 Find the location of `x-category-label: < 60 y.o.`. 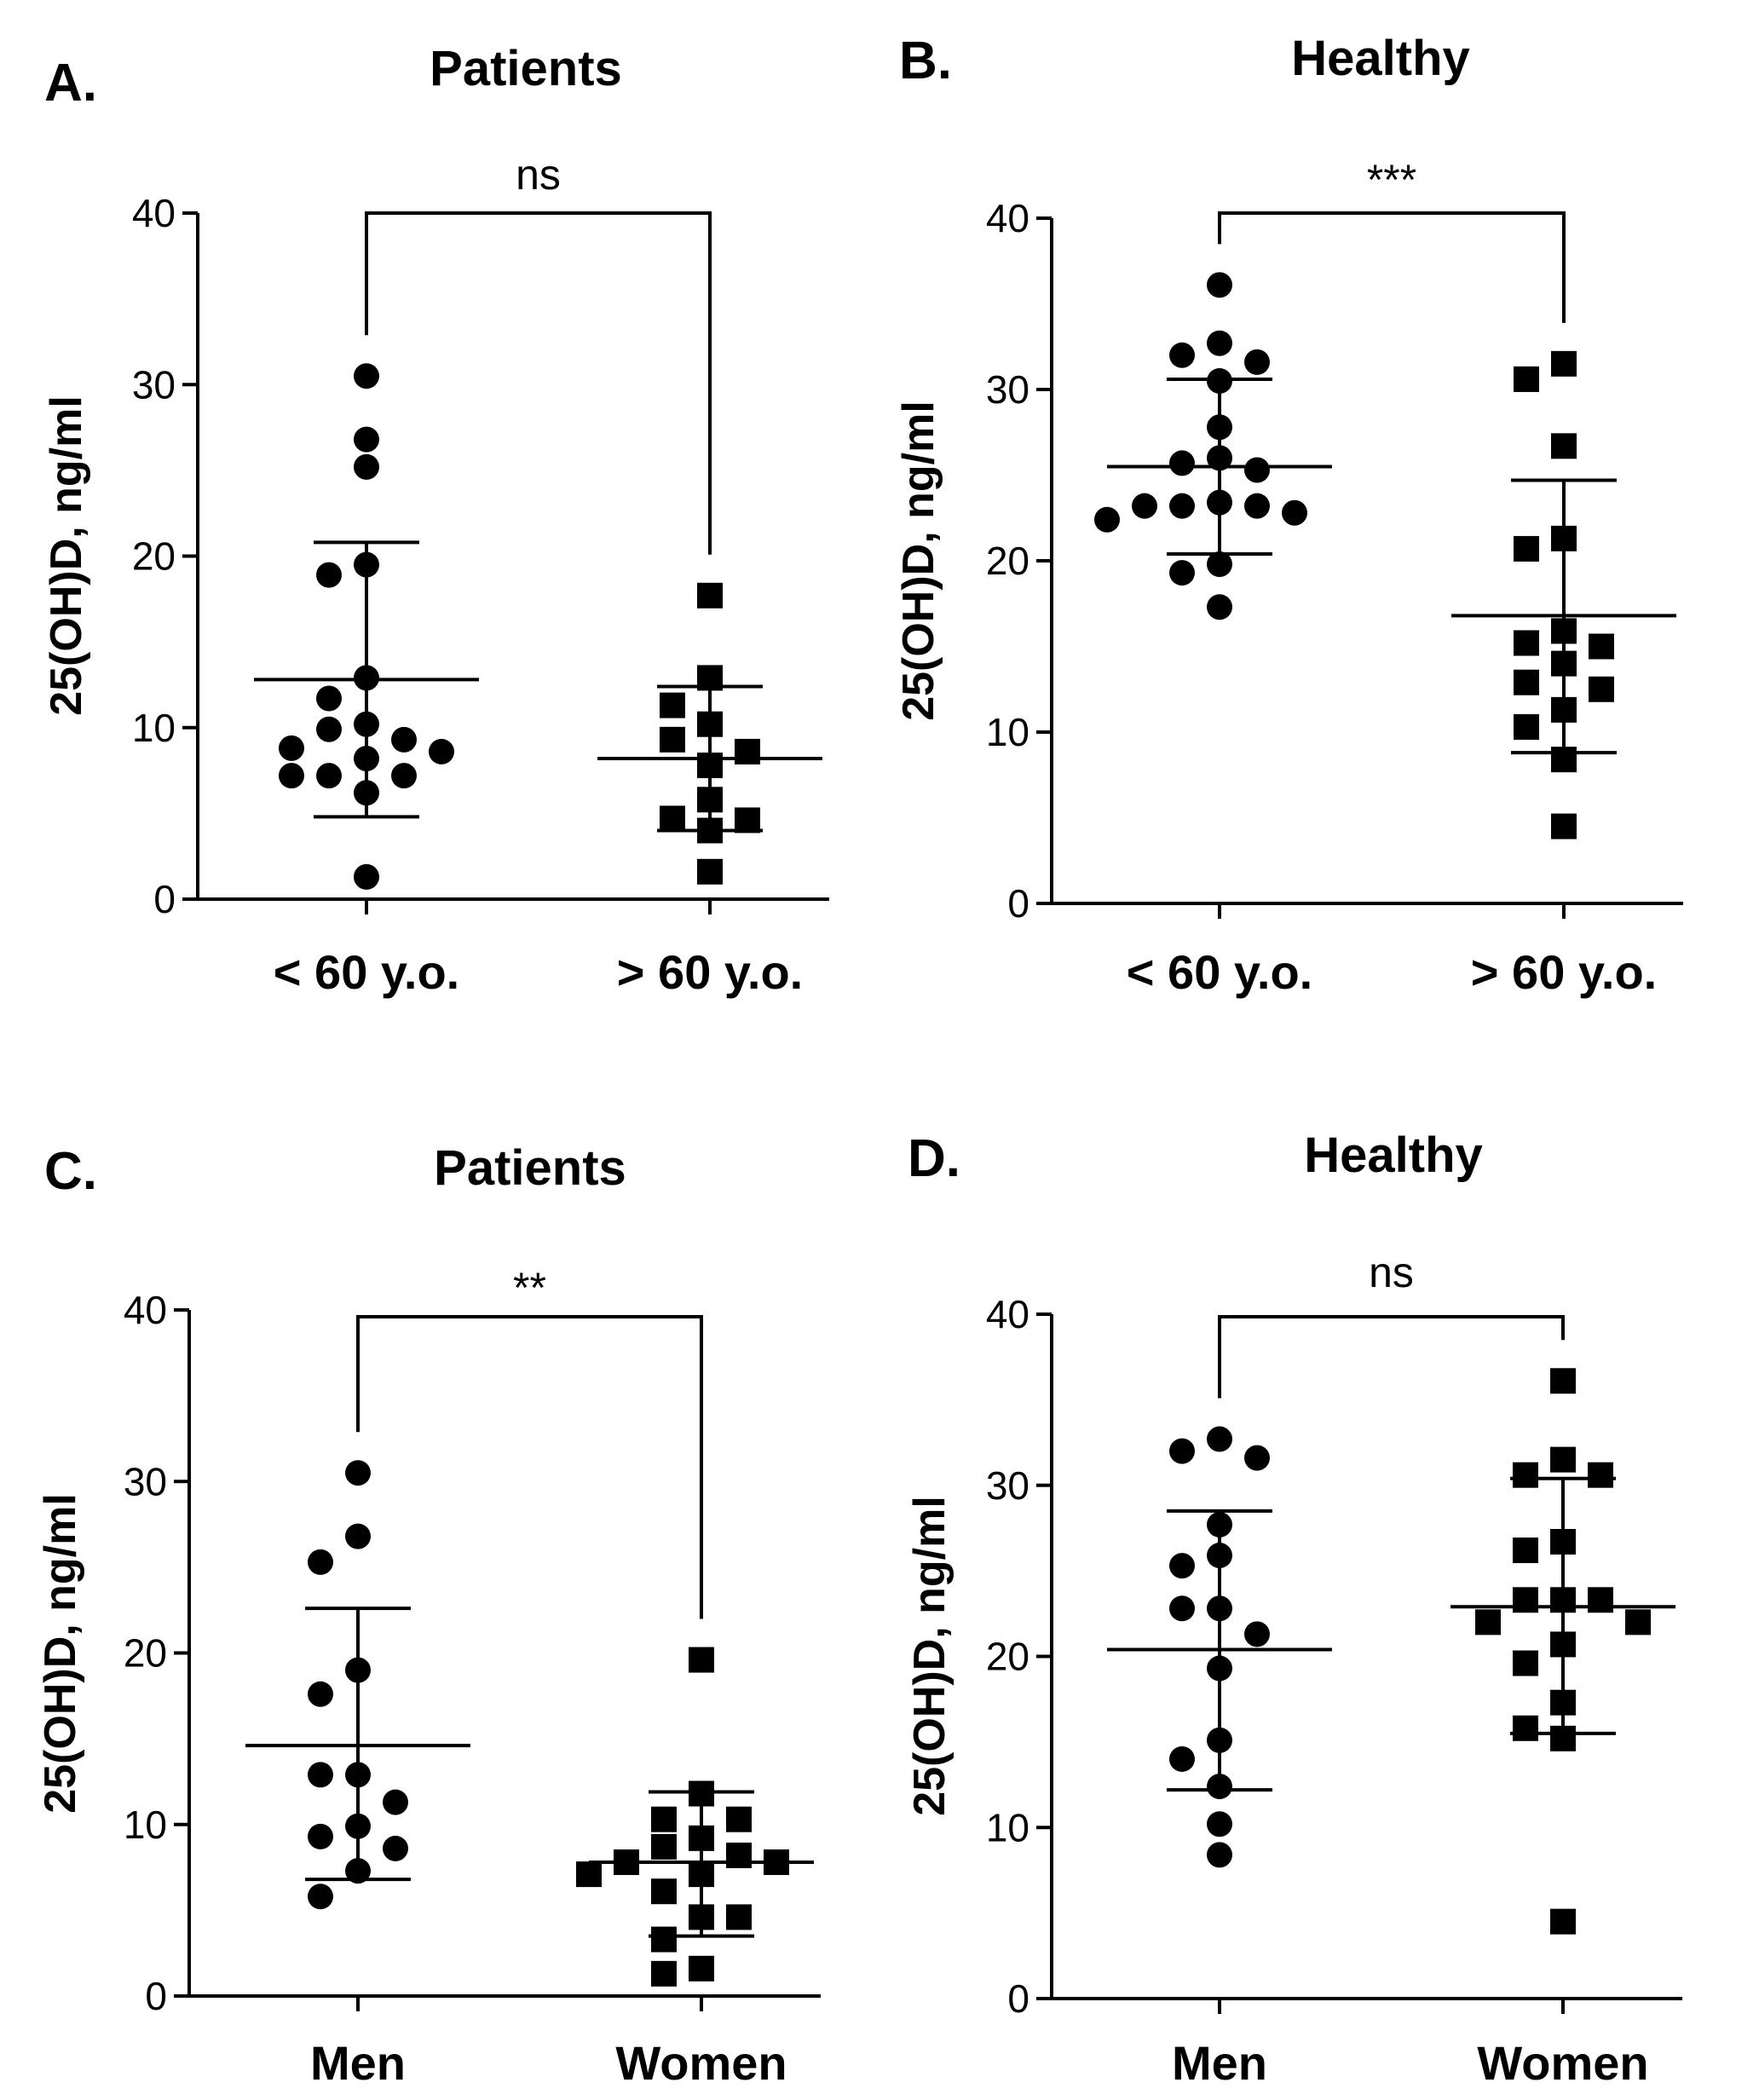

x-category-label: < 60 y.o. is located at coordinates (1219, 972).